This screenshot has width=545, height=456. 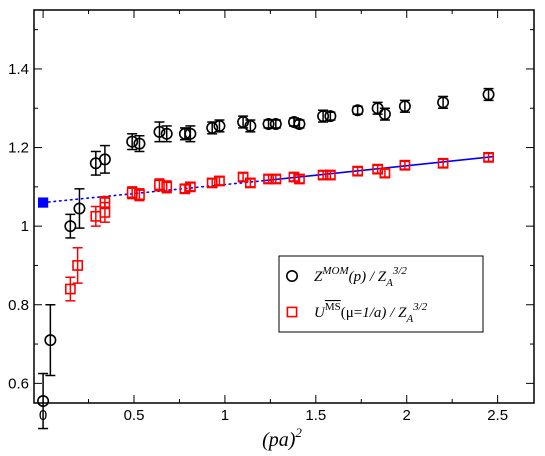 What do you see at coordinates (320, 313) in the screenshot?
I see `legend-label-part: U` at bounding box center [320, 313].